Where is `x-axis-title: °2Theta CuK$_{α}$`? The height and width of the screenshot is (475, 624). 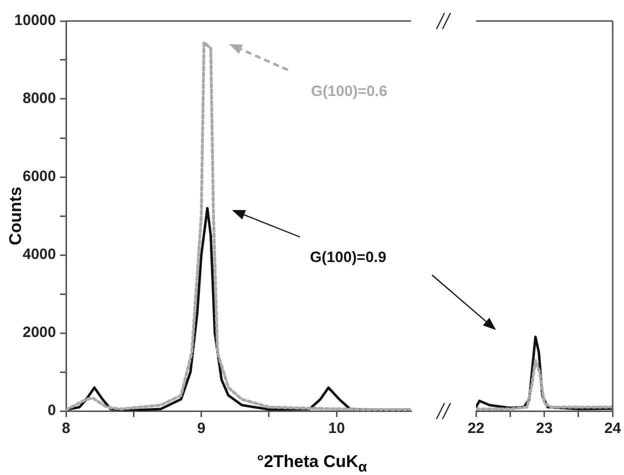 x-axis-title: °2Theta CuK$_{α}$ is located at coordinates (312, 463).